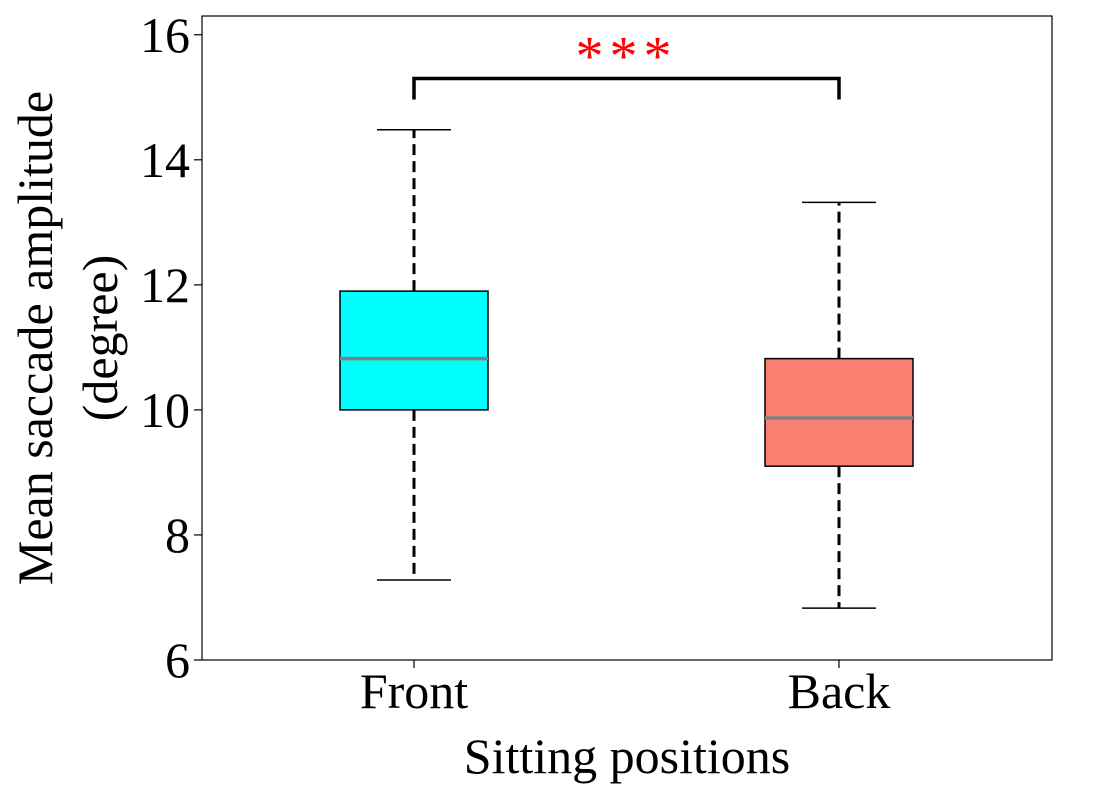  I want to click on significance-label: ***, so click(627, 57).